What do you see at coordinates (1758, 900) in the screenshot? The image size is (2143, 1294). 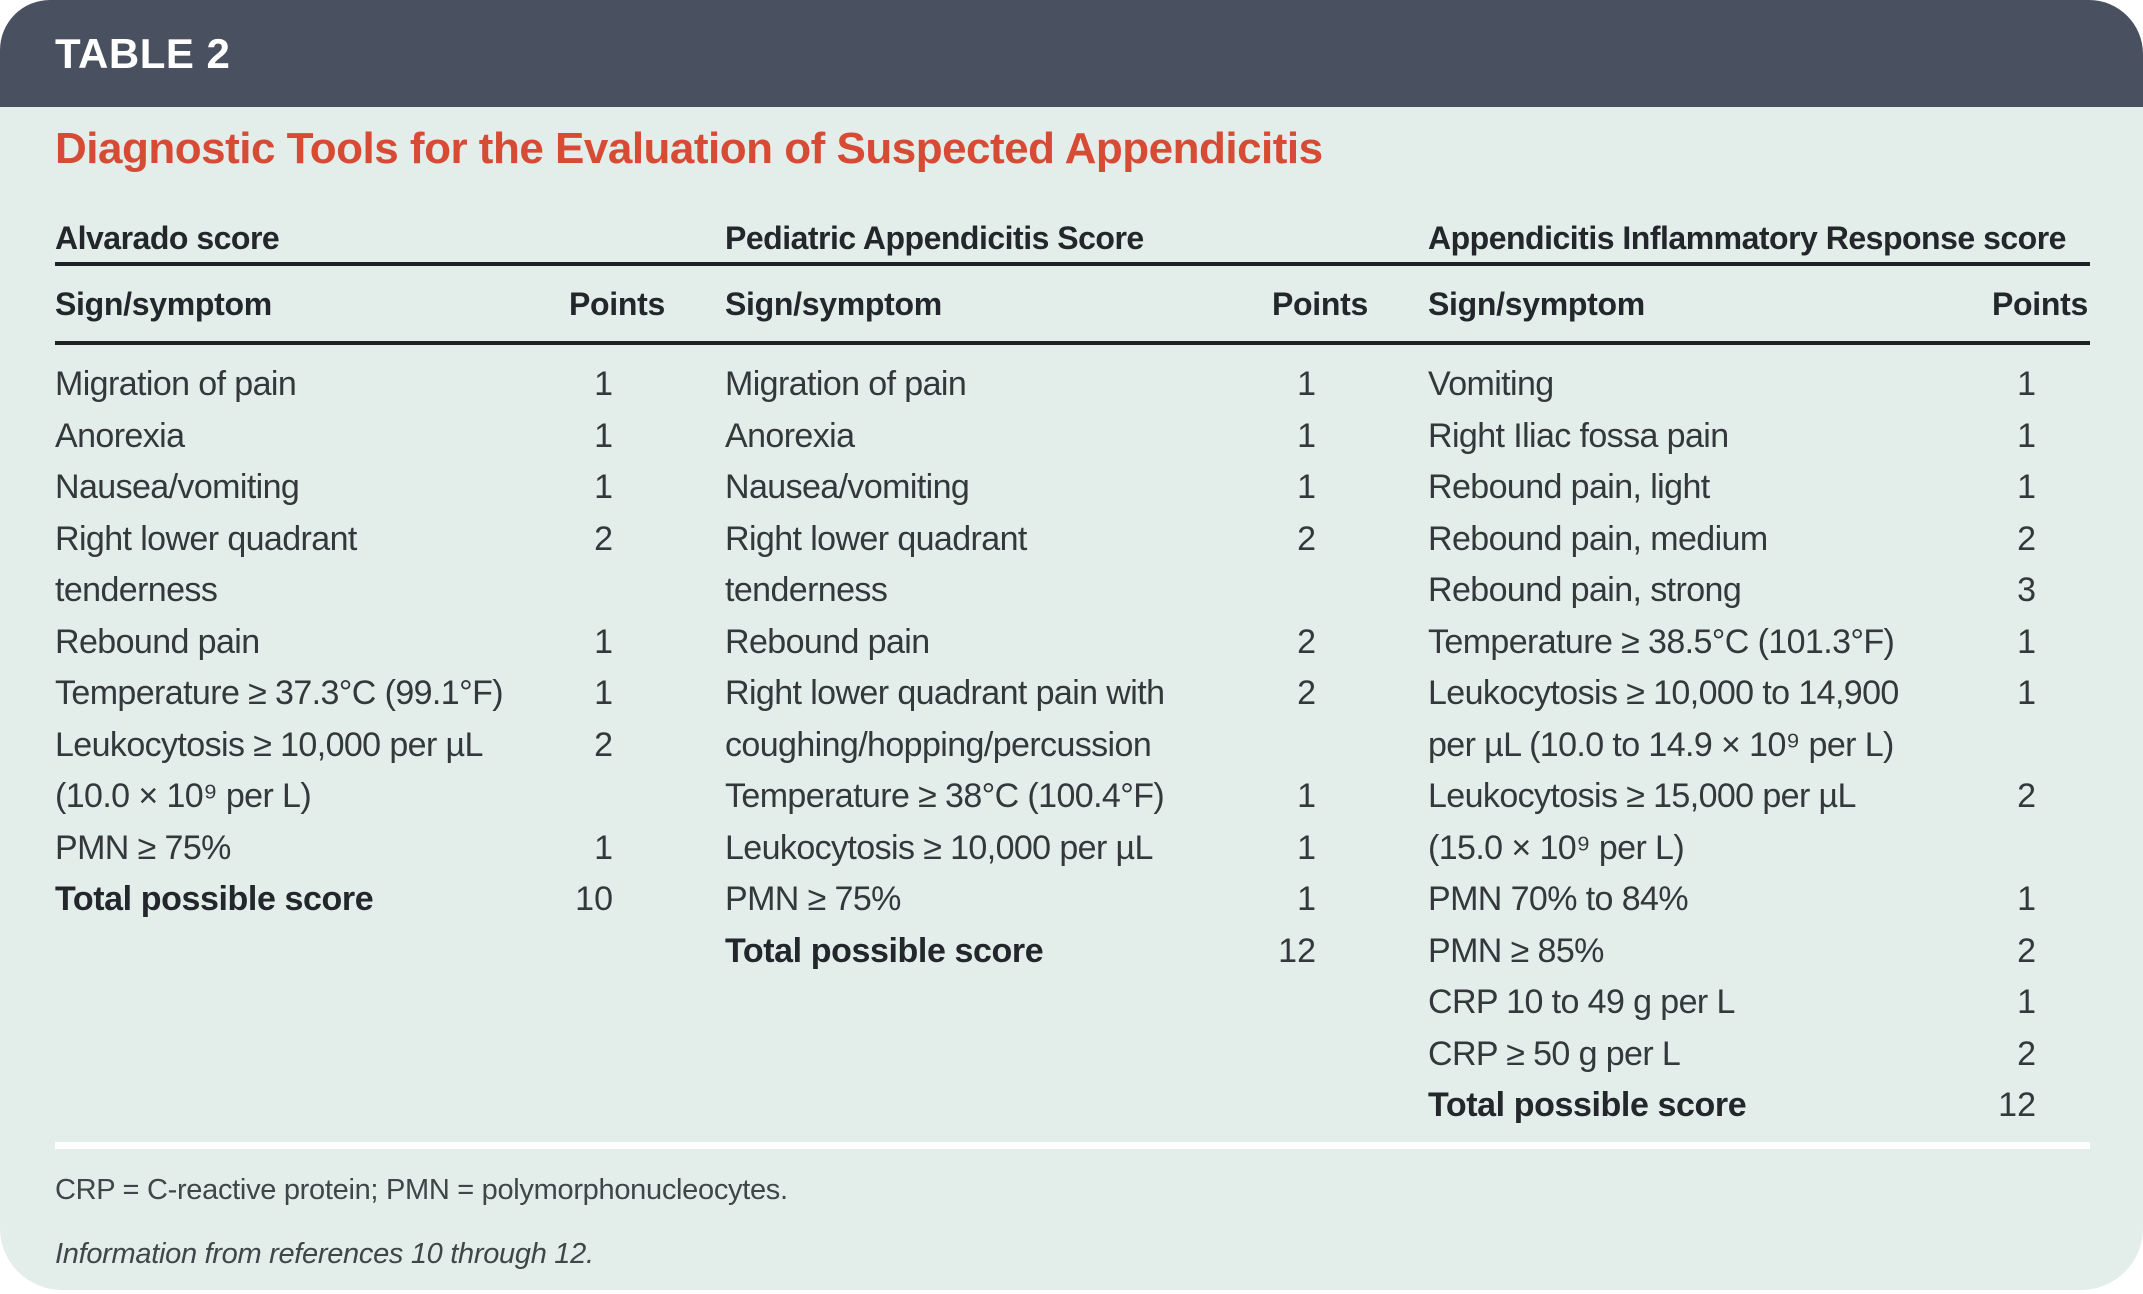 I see `table-row: PMN 70% to 84% 1` at bounding box center [1758, 900].